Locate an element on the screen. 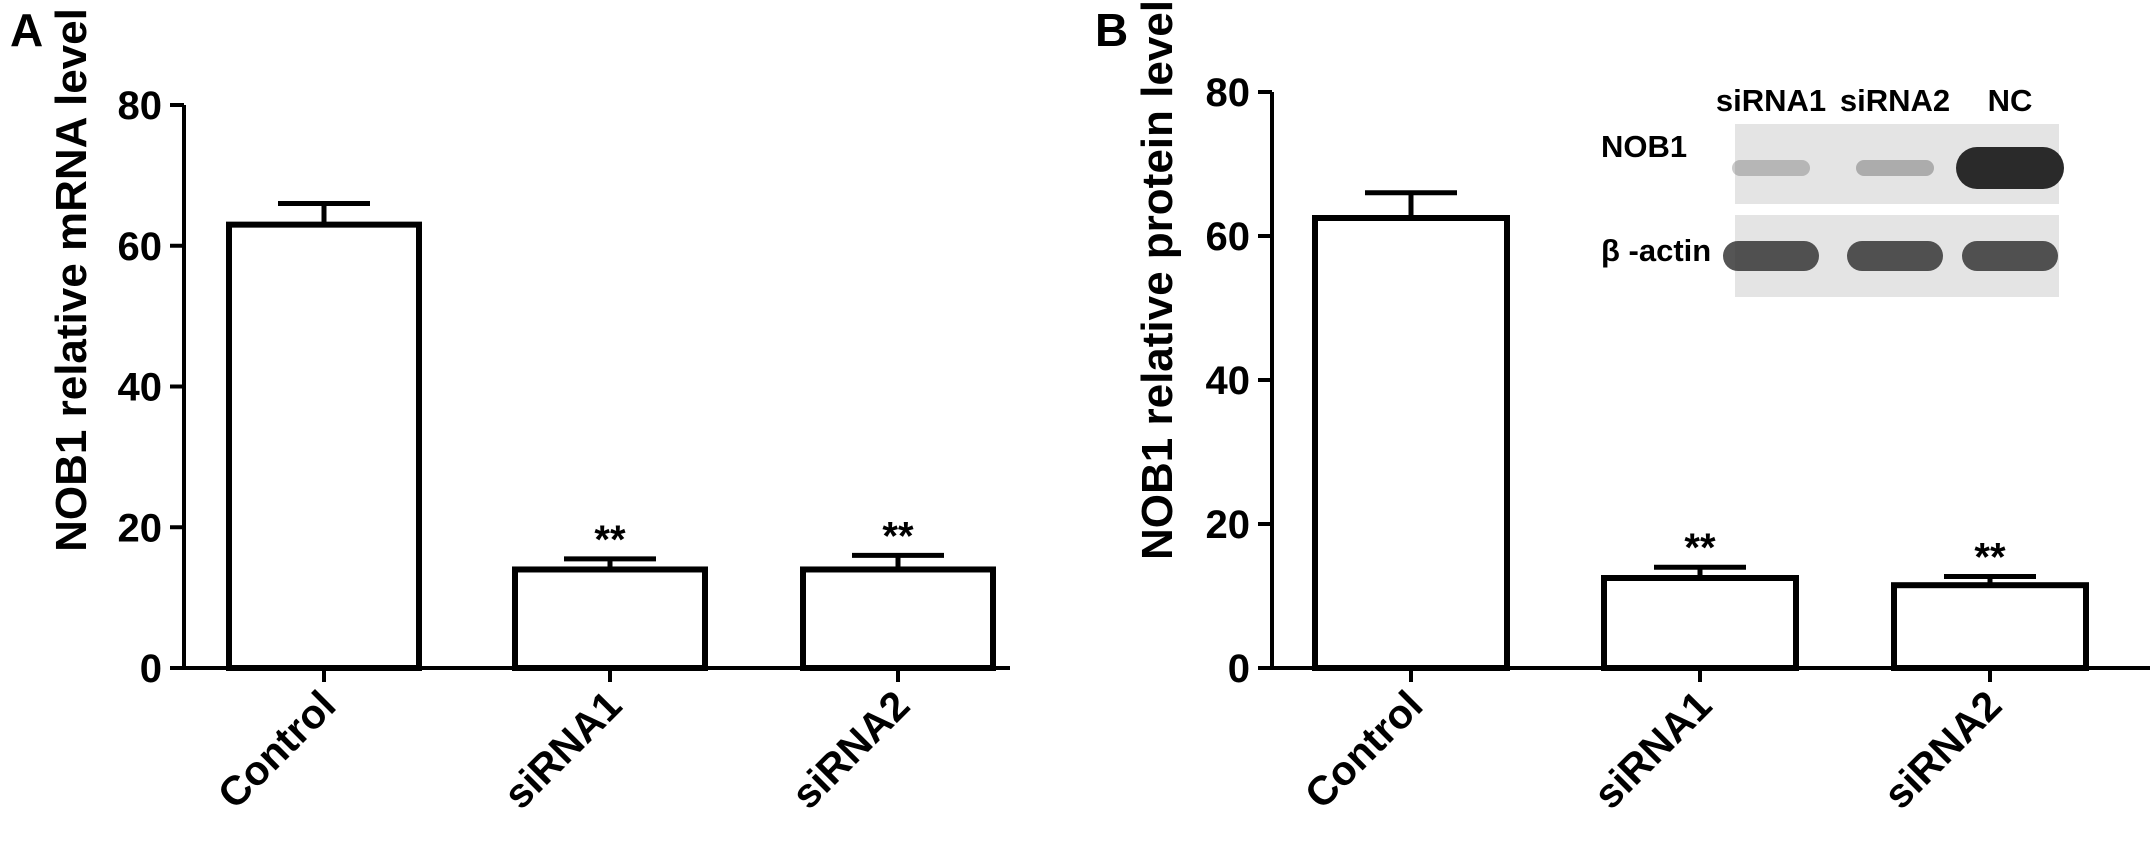 This screenshot has width=2150, height=843. panel-b-letter: B is located at coordinates (1111, 30).